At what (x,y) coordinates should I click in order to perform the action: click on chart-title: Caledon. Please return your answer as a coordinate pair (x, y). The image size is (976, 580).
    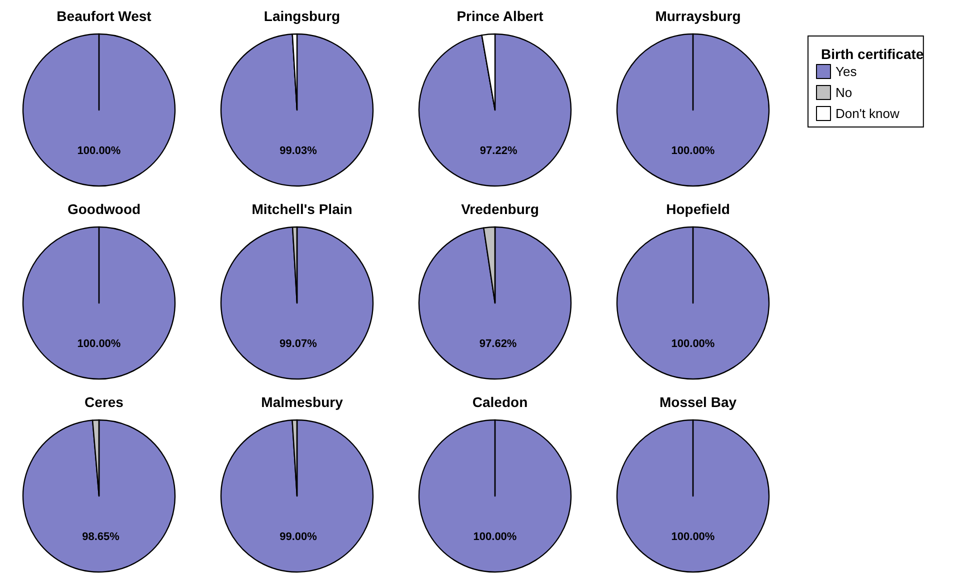
    Looking at the image, I should click on (500, 402).